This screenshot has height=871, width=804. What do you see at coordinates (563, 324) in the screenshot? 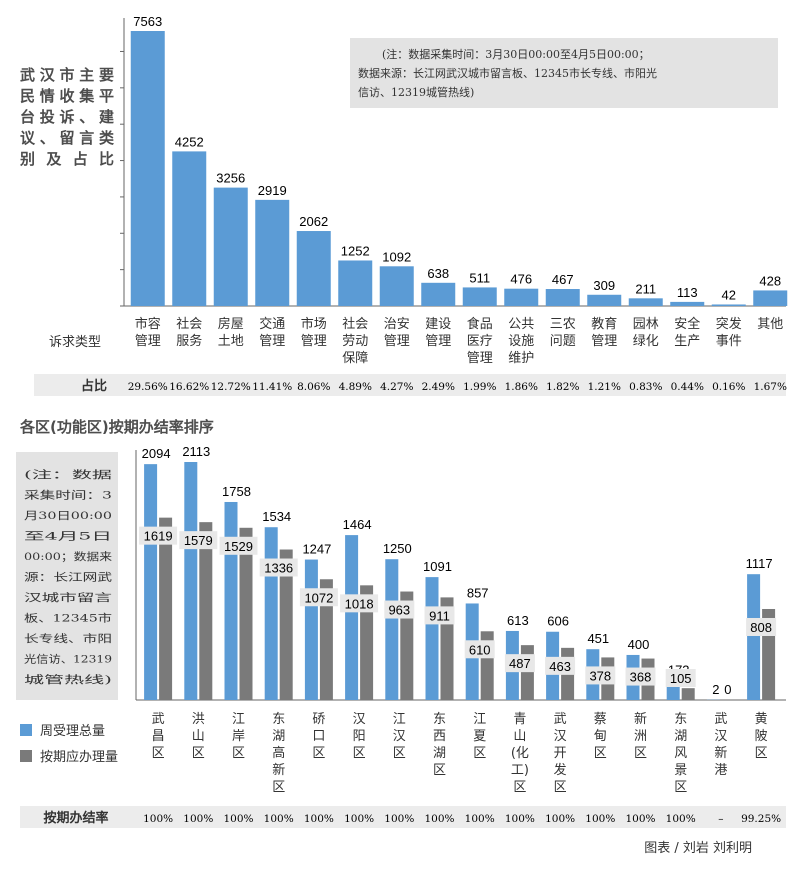
I see `chart1-category-label: 三农` at bounding box center [563, 324].